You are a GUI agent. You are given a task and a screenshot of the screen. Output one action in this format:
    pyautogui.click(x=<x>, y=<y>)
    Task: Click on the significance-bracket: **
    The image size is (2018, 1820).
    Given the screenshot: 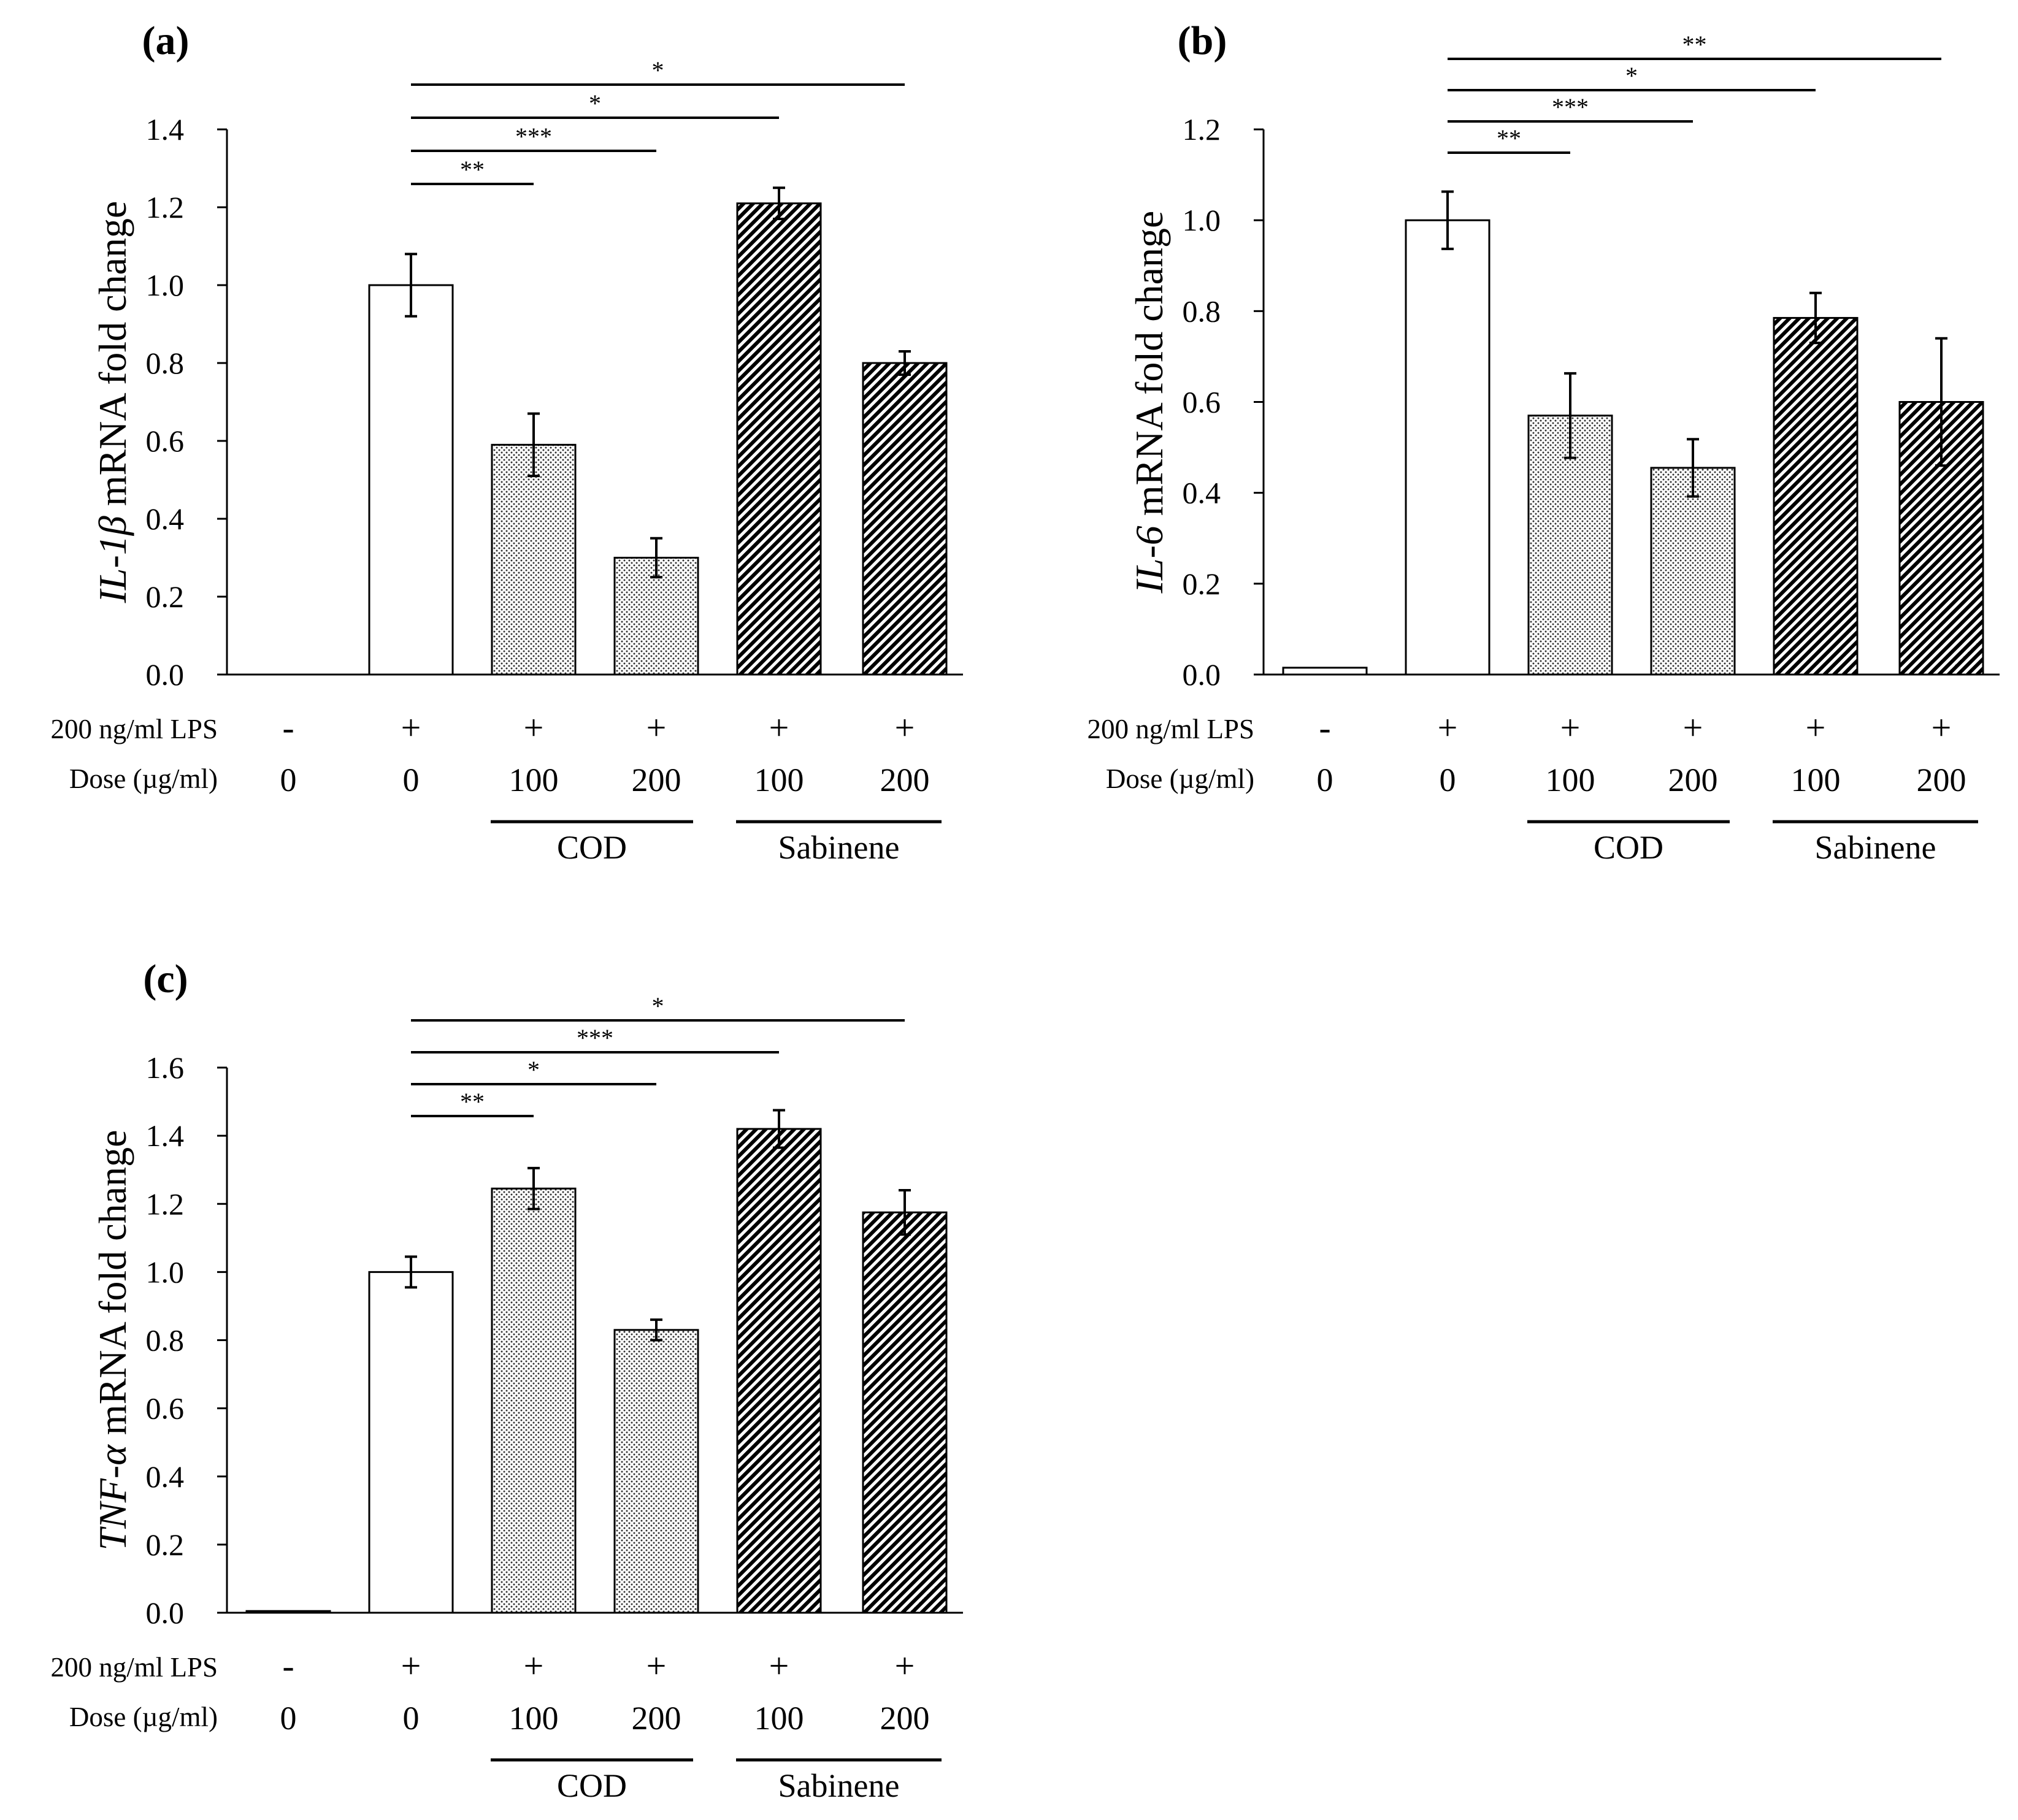 What is the action you would take?
    pyautogui.click(x=472, y=1102)
    